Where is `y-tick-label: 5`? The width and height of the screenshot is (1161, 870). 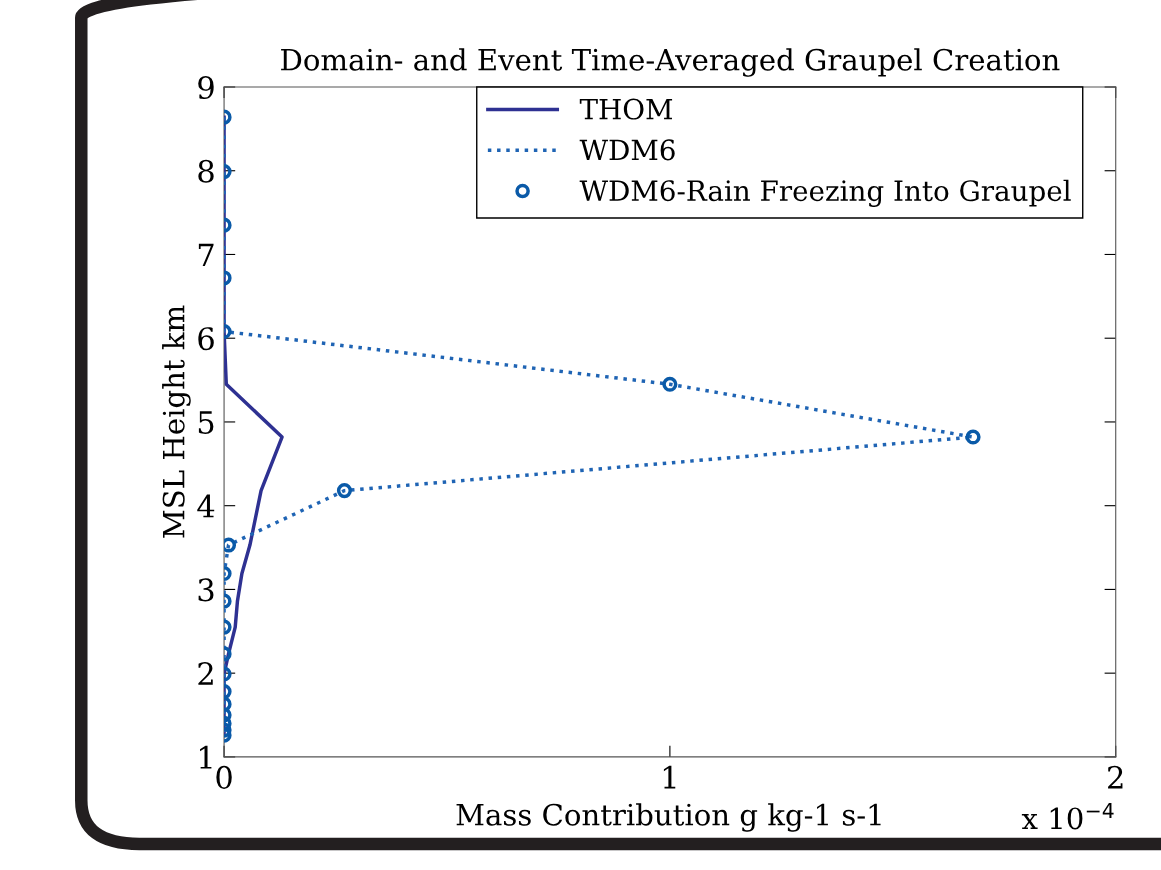
y-tick-label: 5 is located at coordinates (206, 422).